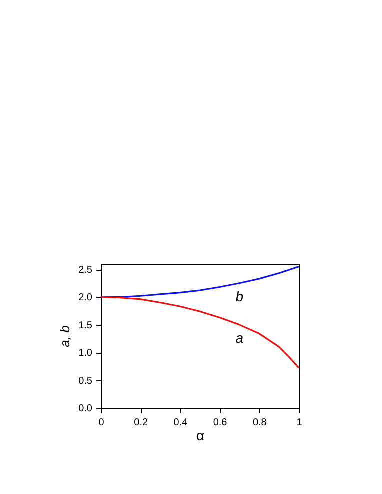 The height and width of the screenshot is (494, 382). I want to click on series-label: a, so click(240, 338).